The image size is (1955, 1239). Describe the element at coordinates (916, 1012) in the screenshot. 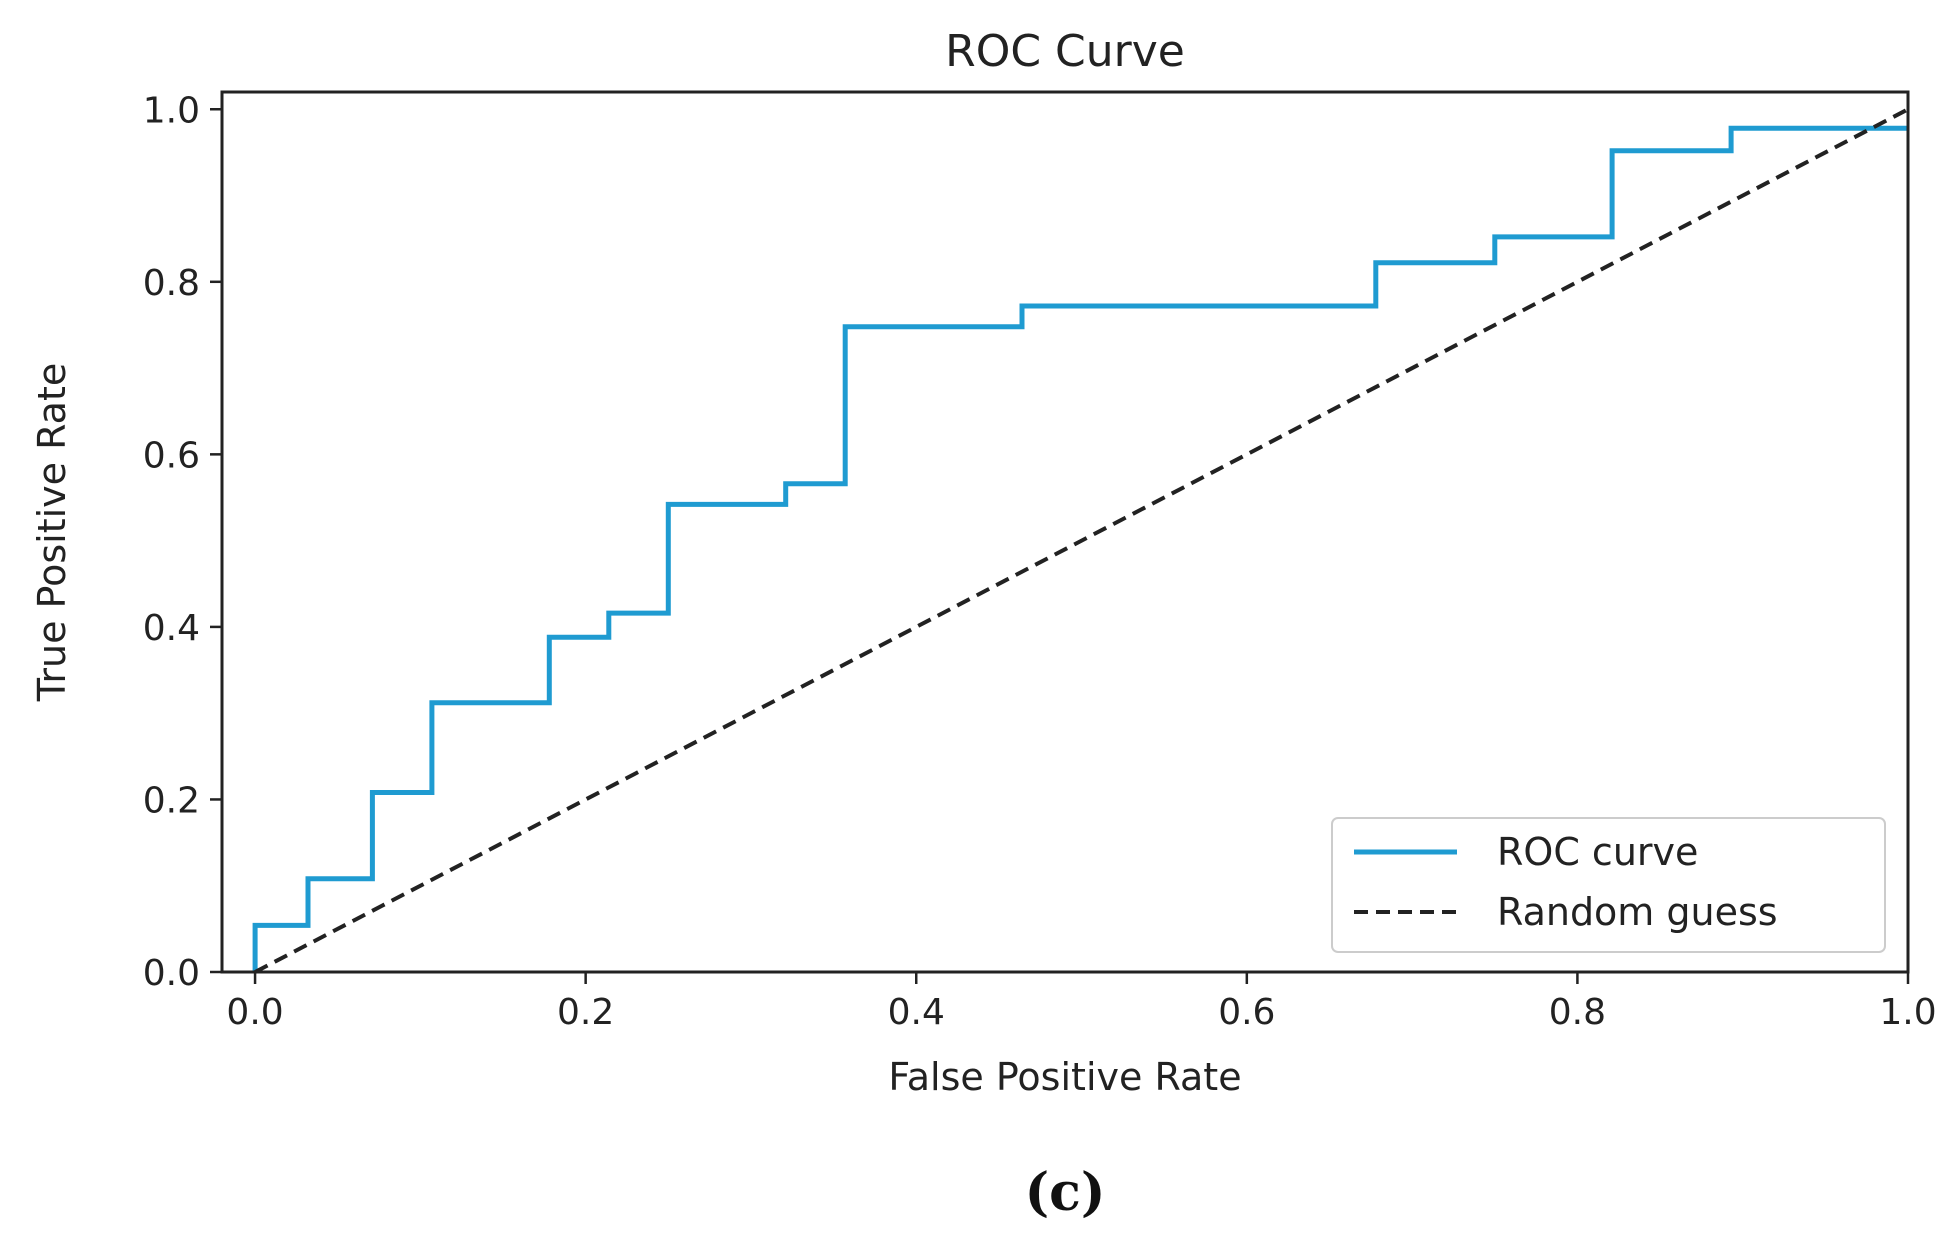

I see `x-tick-label: 0.4` at that location.